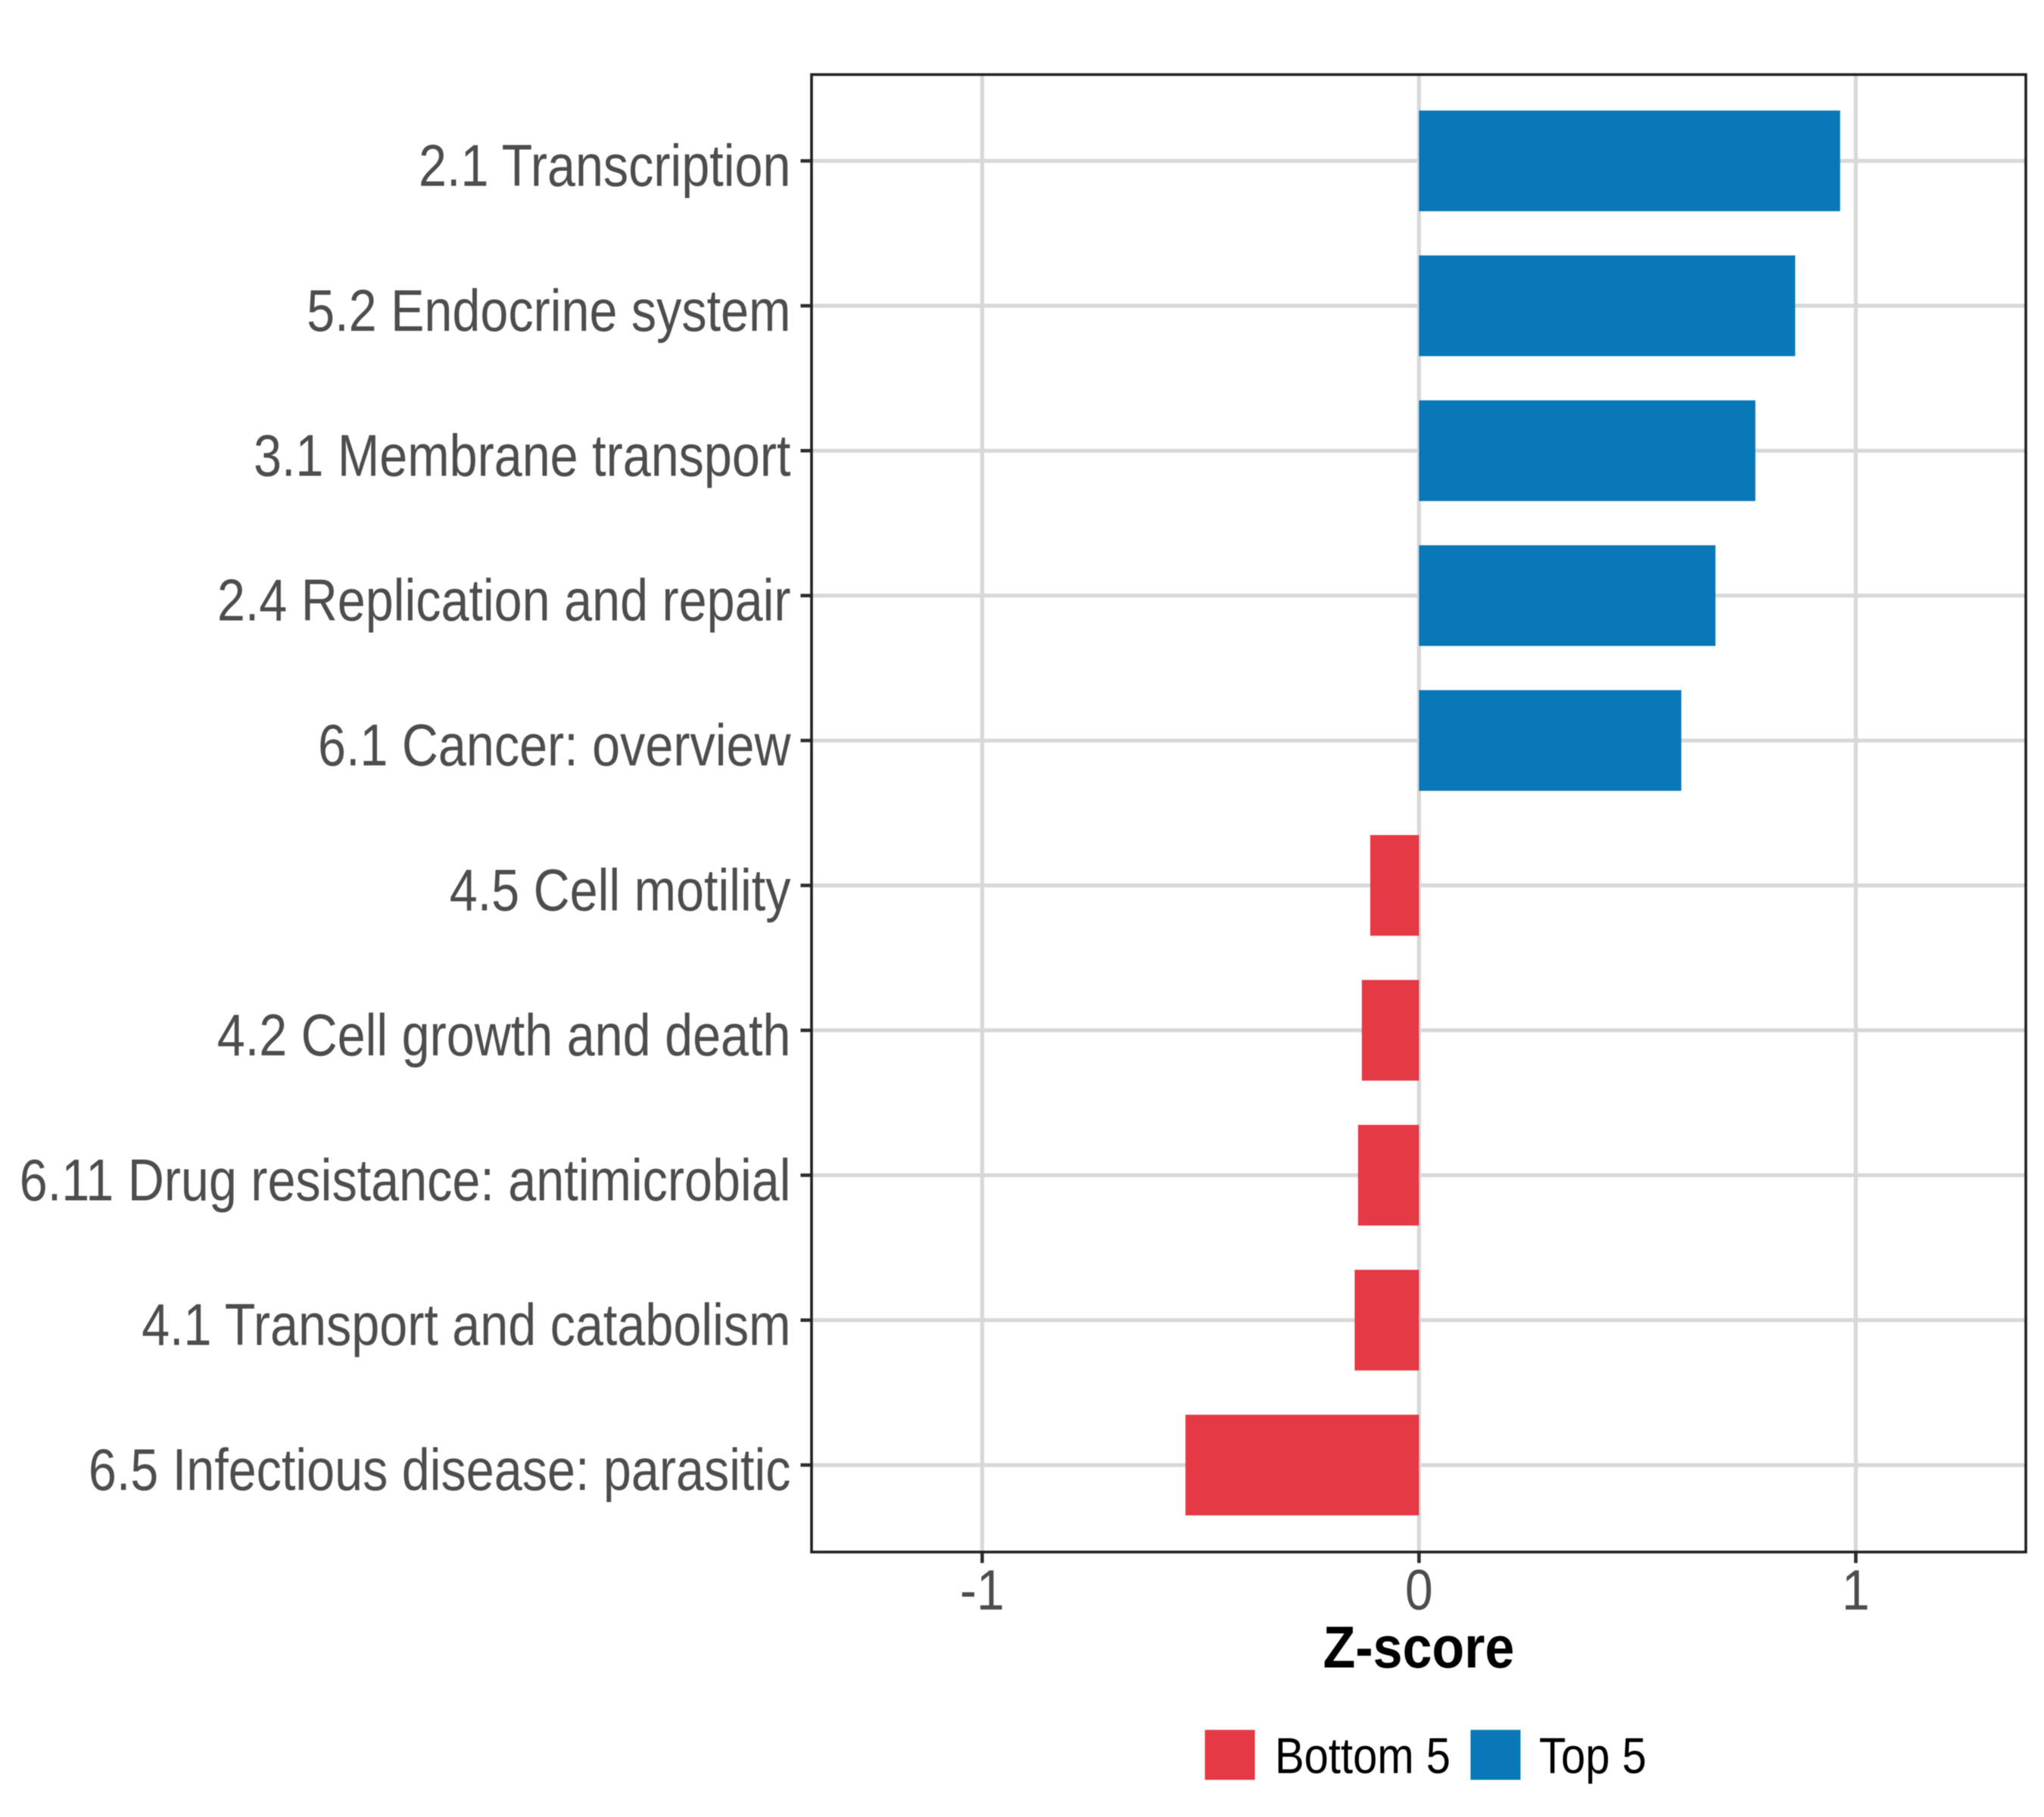 This screenshot has width=2044, height=1817. What do you see at coordinates (983, 1590) in the screenshot?
I see `svg-text: -1` at bounding box center [983, 1590].